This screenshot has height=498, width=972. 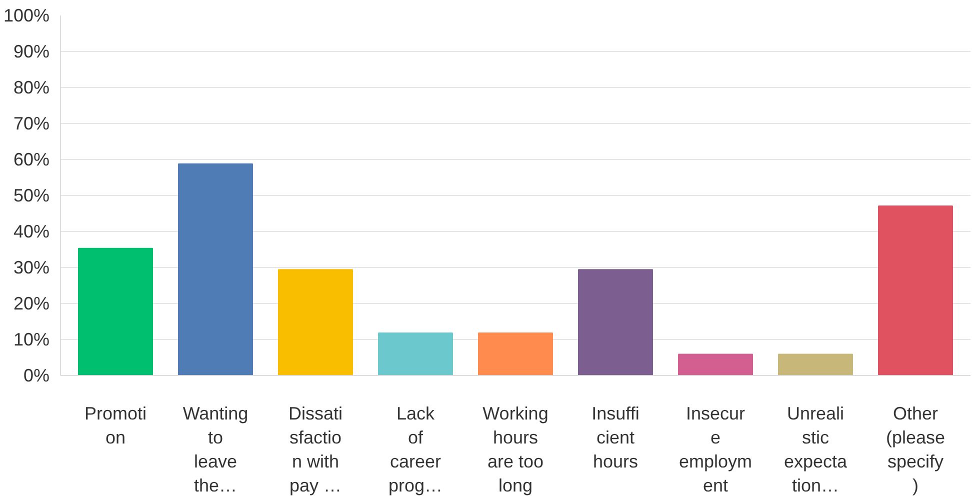 What do you see at coordinates (515, 450) in the screenshot?
I see `x-tick-label: Working hours are too long` at bounding box center [515, 450].